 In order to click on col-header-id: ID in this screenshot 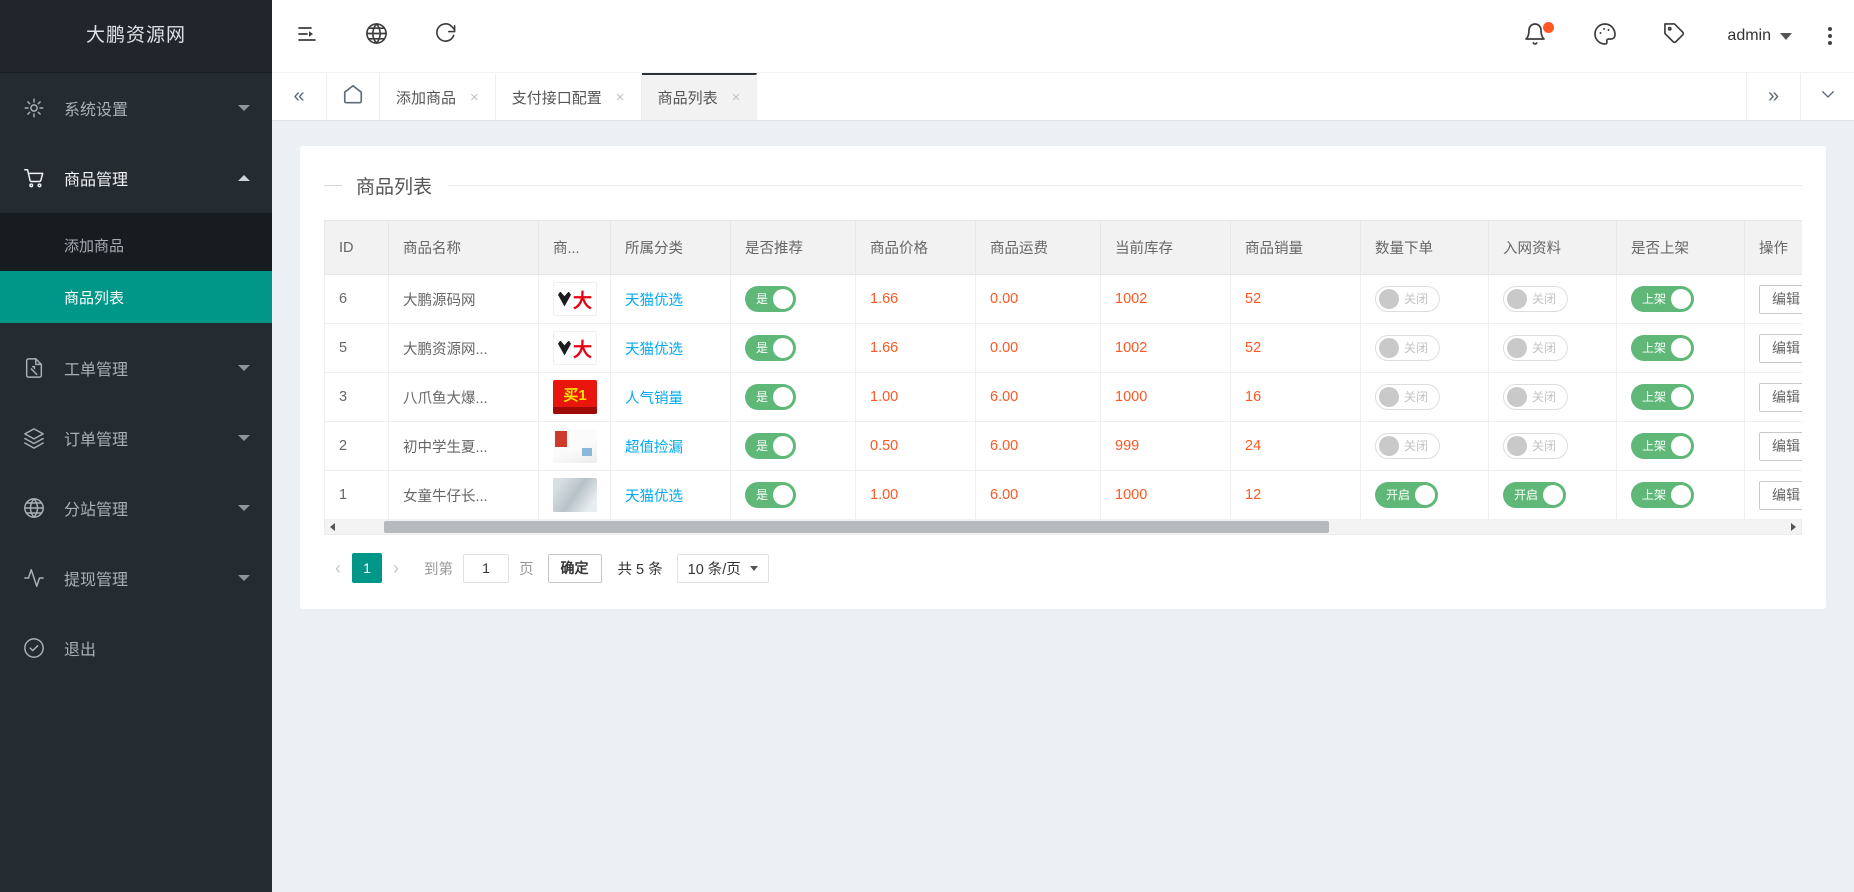, I will do `click(356, 247)`.